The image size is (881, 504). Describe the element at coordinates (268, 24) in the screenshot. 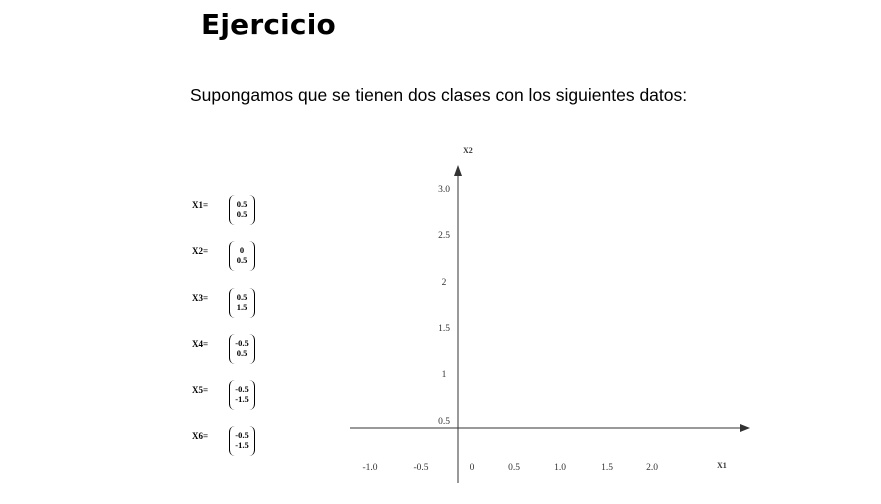

I see `slide-title: Ejercicio` at that location.